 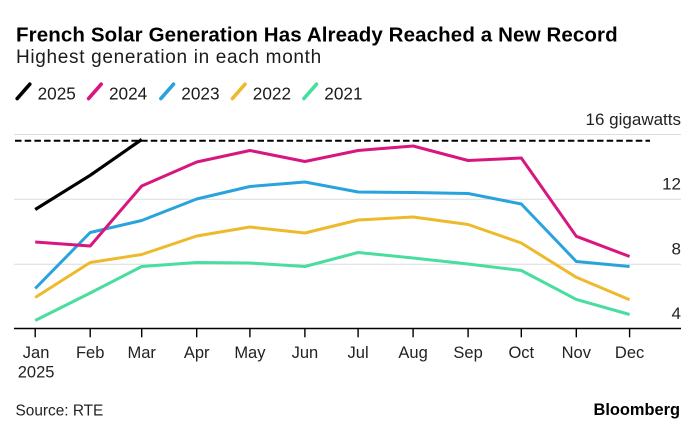 I want to click on svg-text: 16 gigawatts, so click(x=633, y=119).